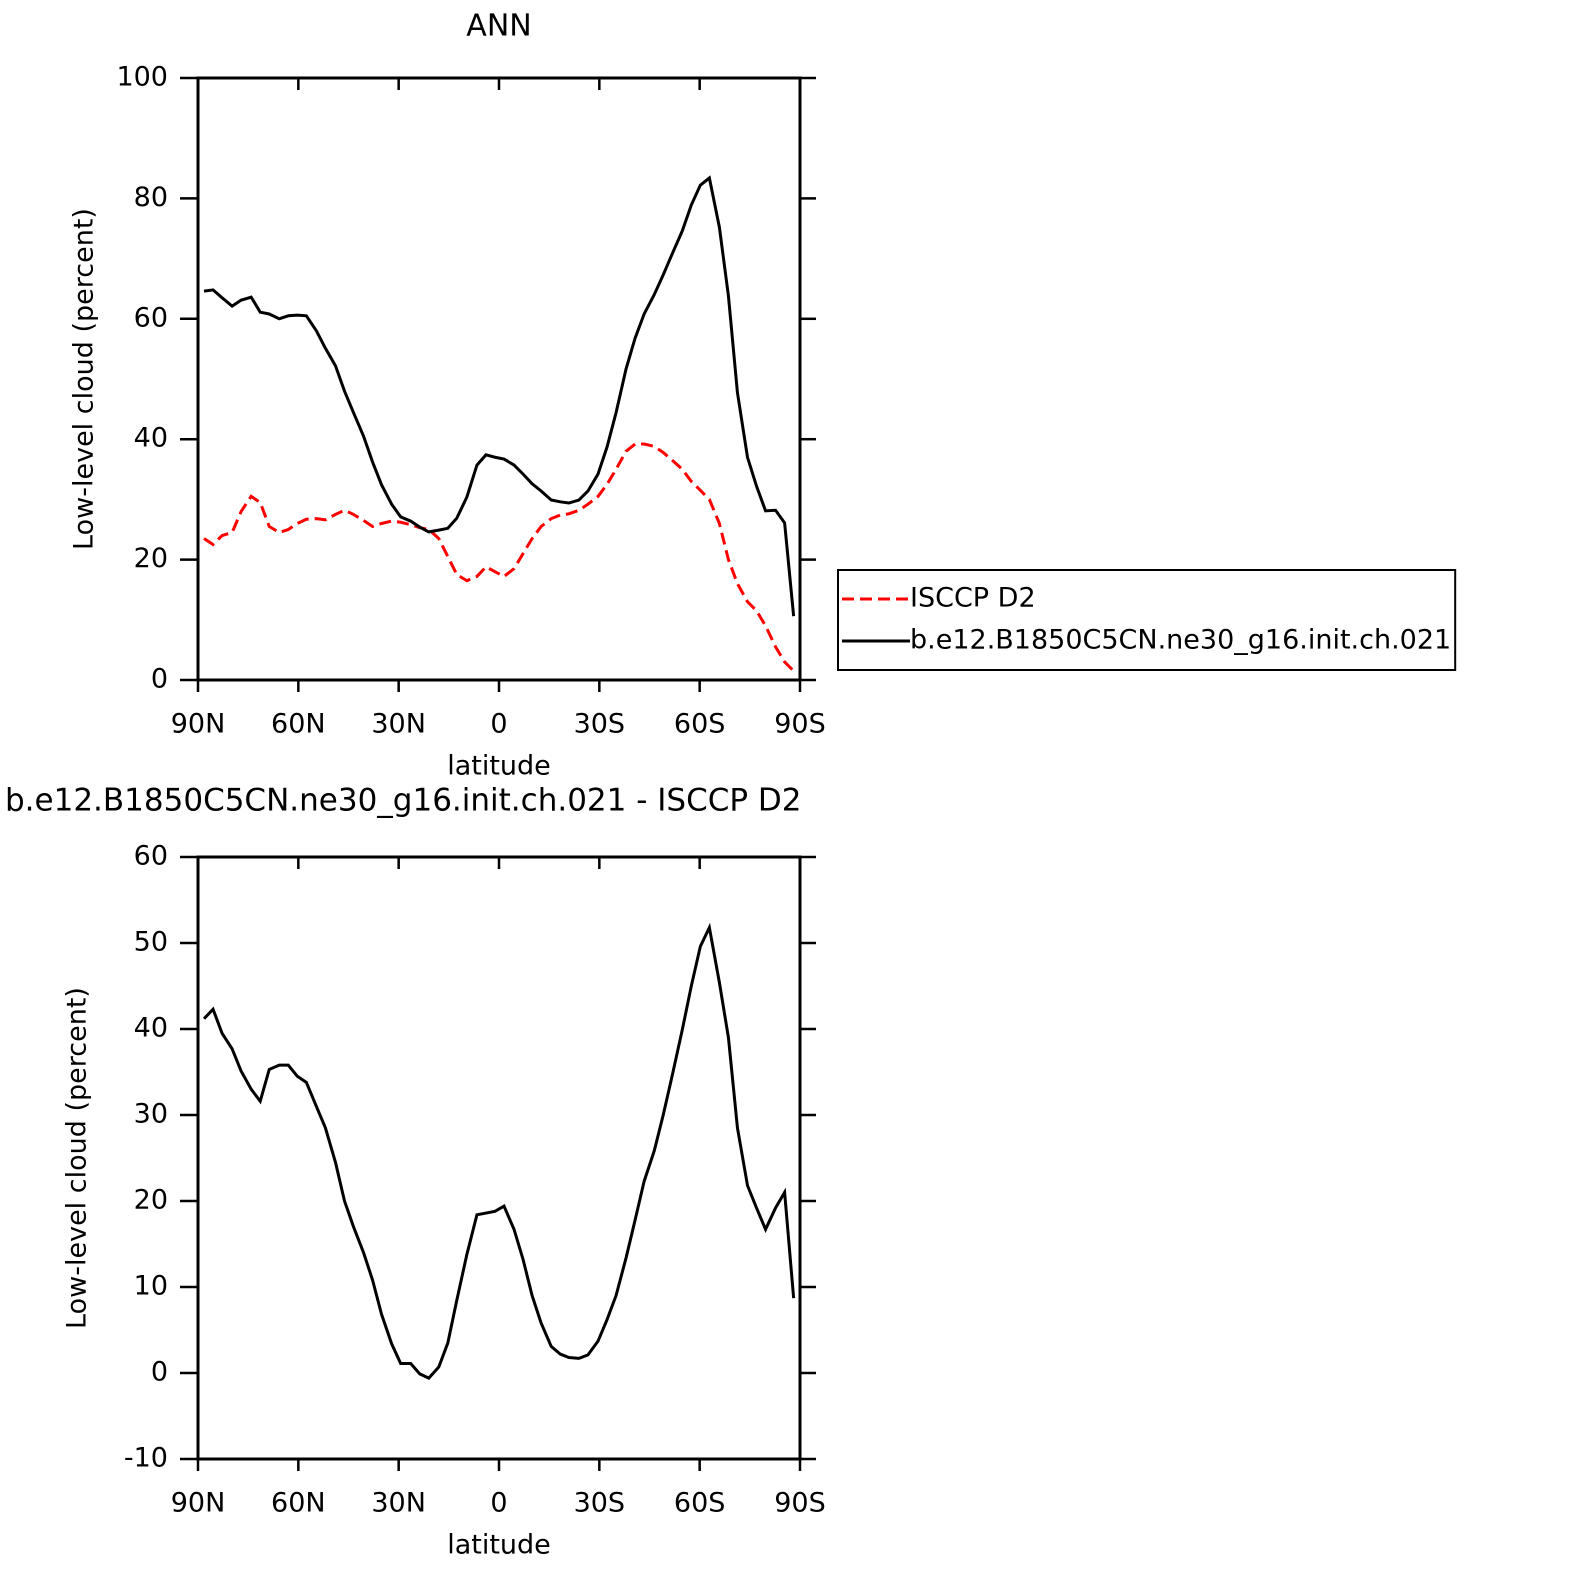  Describe the element at coordinates (151, 197) in the screenshot. I see `y-tick-label: 80` at that location.